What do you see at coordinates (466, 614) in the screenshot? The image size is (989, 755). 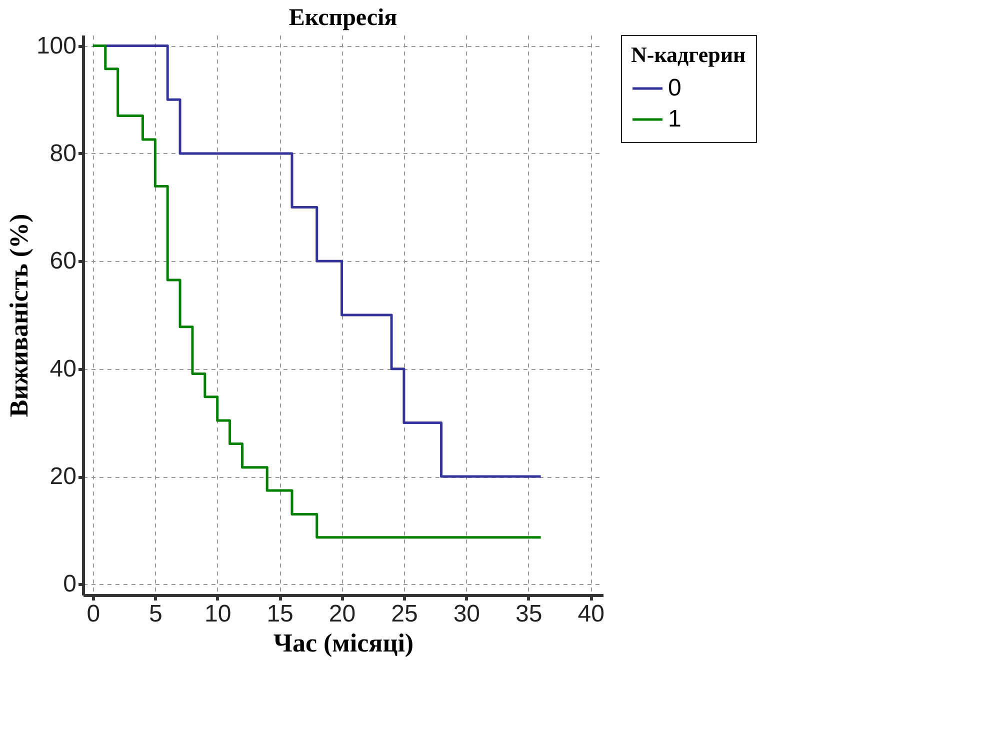 I see `x-tick-label: 30` at bounding box center [466, 614].